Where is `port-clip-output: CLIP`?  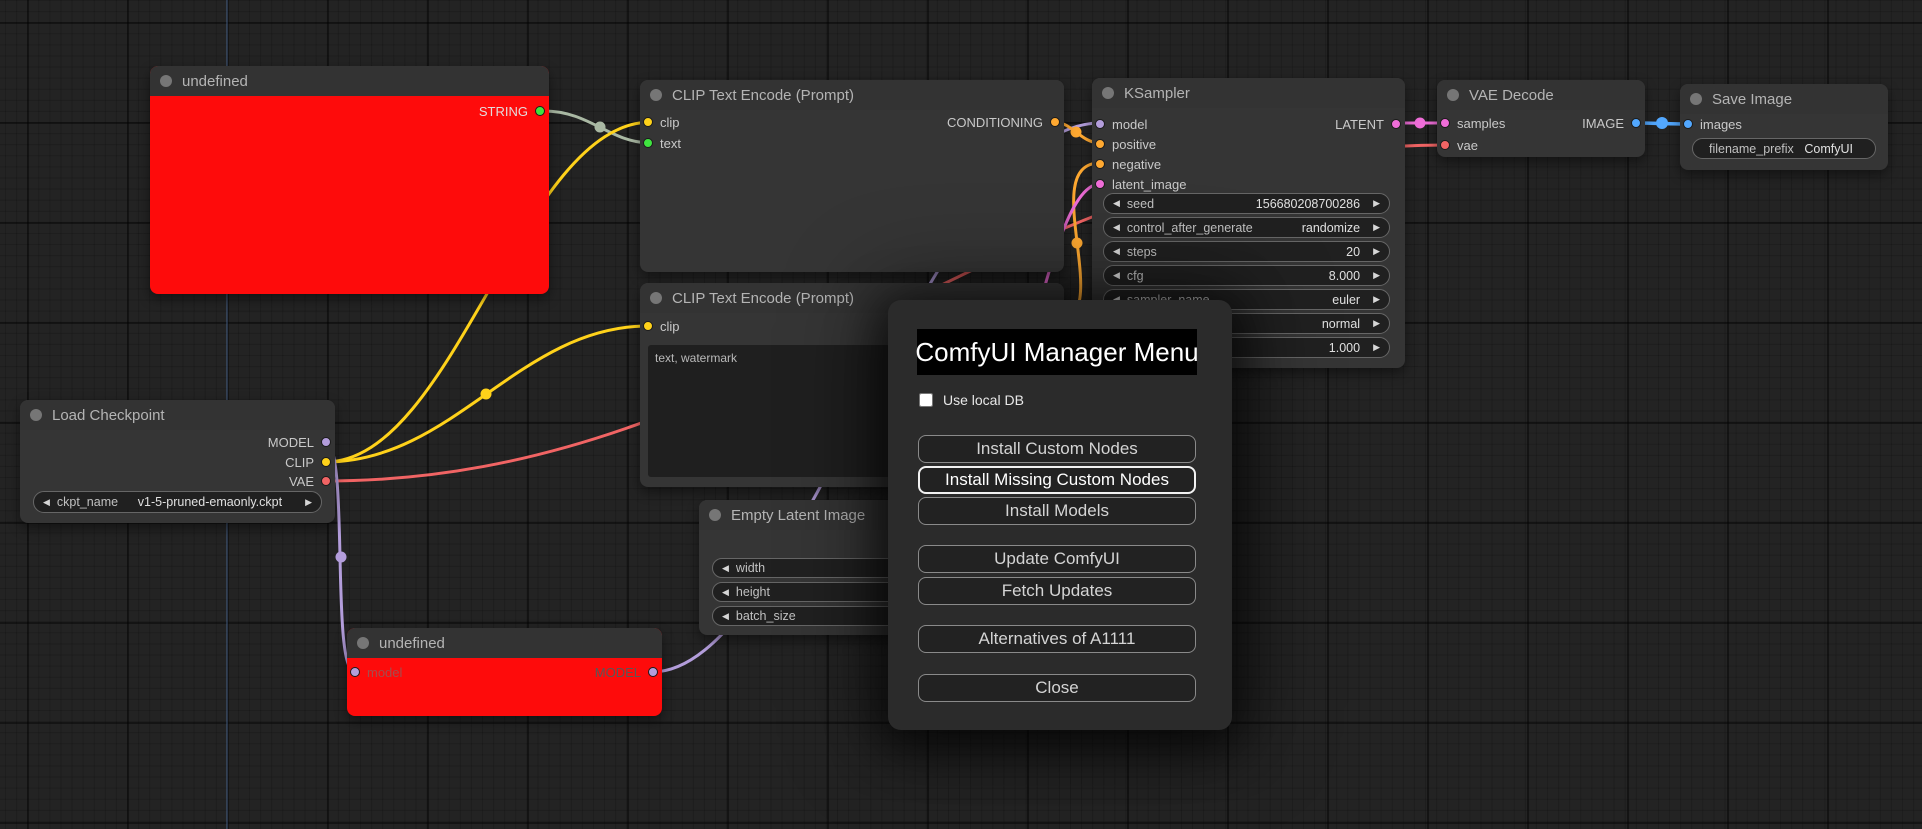
port-clip-output: CLIP is located at coordinates (308, 462).